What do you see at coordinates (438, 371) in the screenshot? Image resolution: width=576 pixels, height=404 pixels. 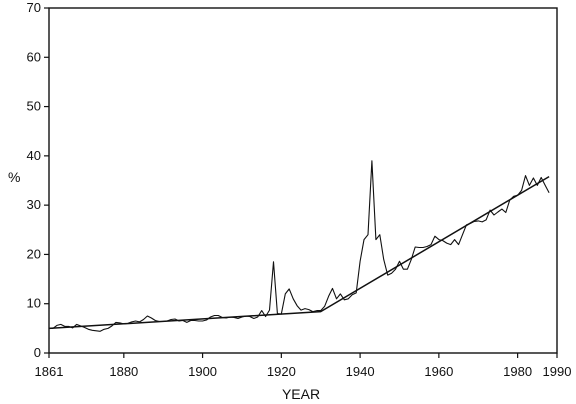 I see `x-tick-label: 1960` at bounding box center [438, 371].